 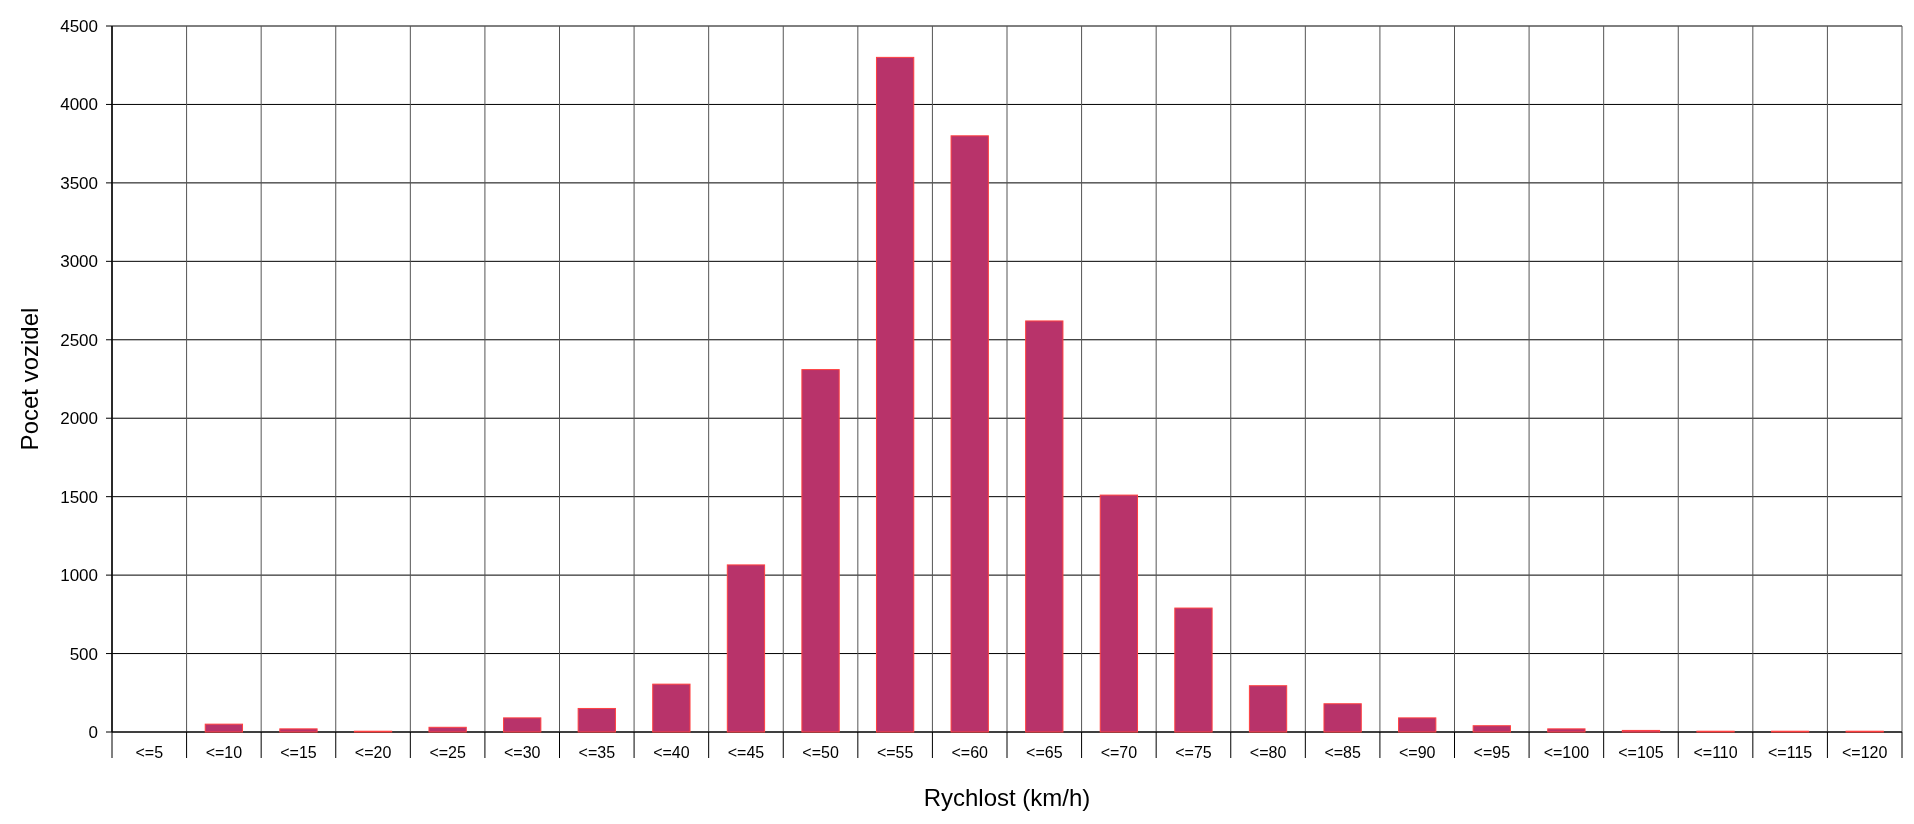 I want to click on x-tick-label: <=55, so click(x=895, y=752).